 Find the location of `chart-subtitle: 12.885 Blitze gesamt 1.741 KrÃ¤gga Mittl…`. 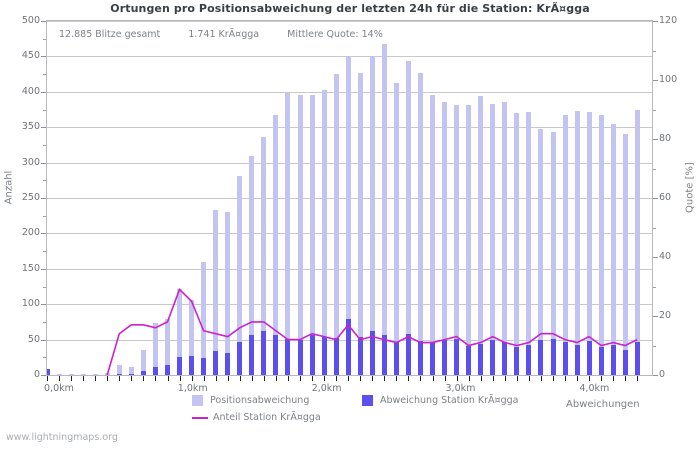

chart-subtitle: 12.885 Blitze gesamt 1.741 KrÃ¤gga Mittl… is located at coordinates (221, 34).